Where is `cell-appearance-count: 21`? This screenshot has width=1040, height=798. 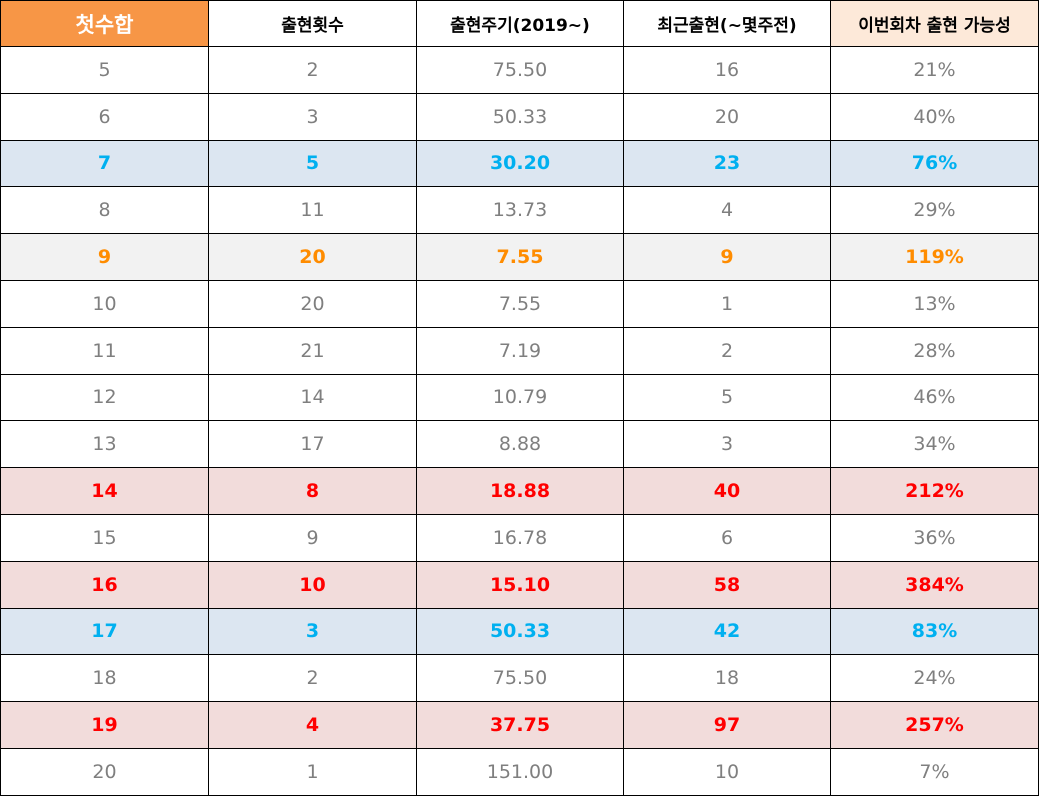 cell-appearance-count: 21 is located at coordinates (312, 350).